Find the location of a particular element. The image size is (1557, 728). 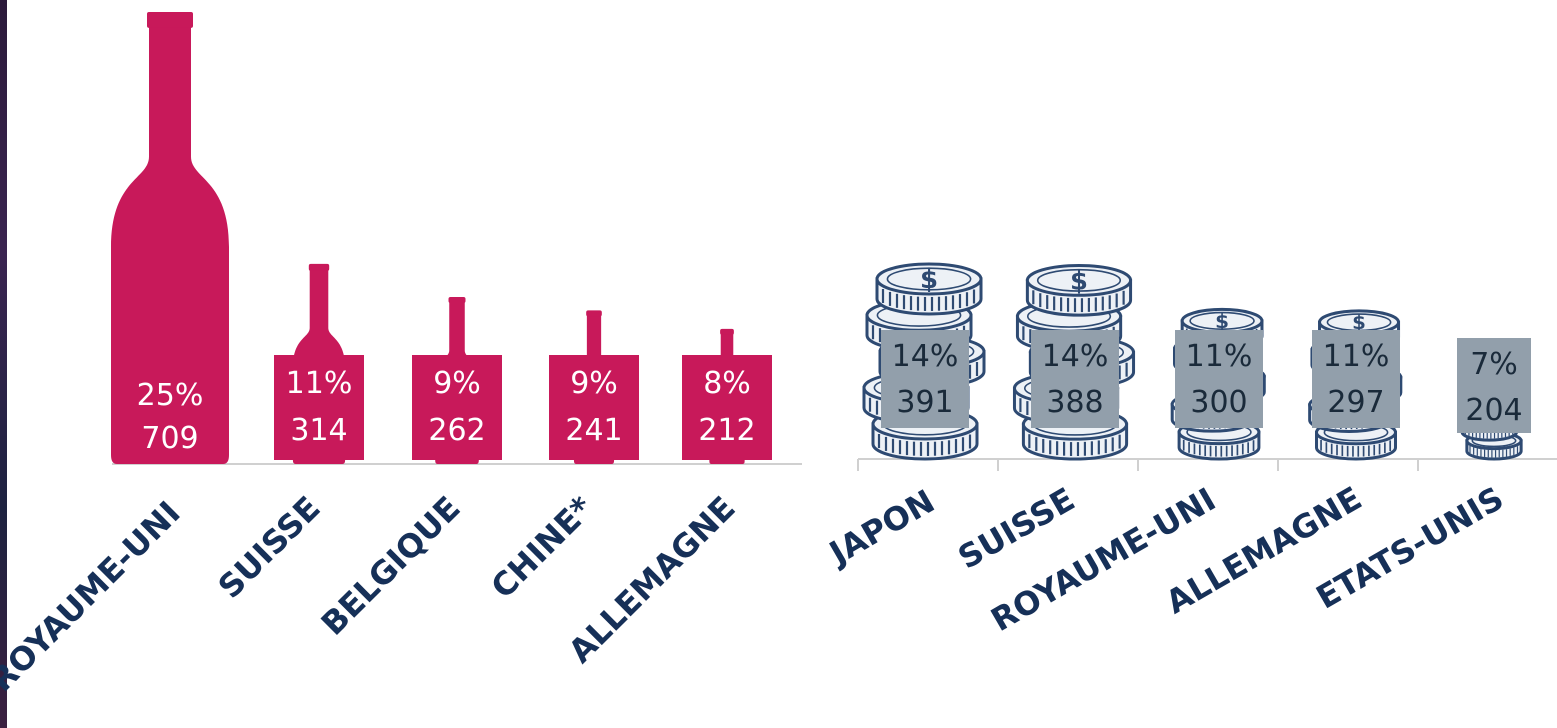

wine-bottle-icon is located at coordinates (170, 238).